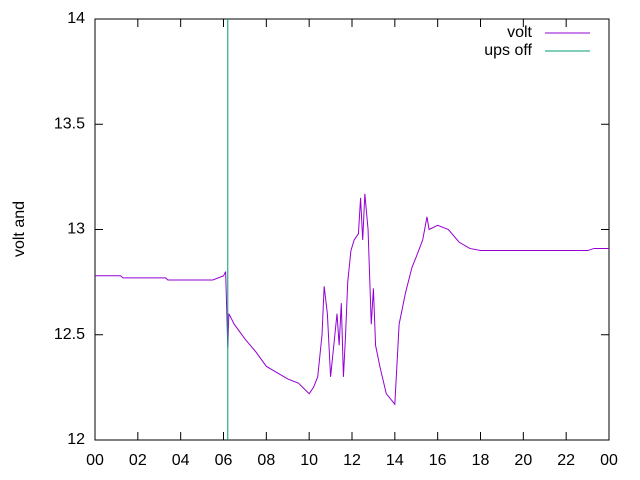  I want to click on y-tick-label: 12.5, so click(69, 334).